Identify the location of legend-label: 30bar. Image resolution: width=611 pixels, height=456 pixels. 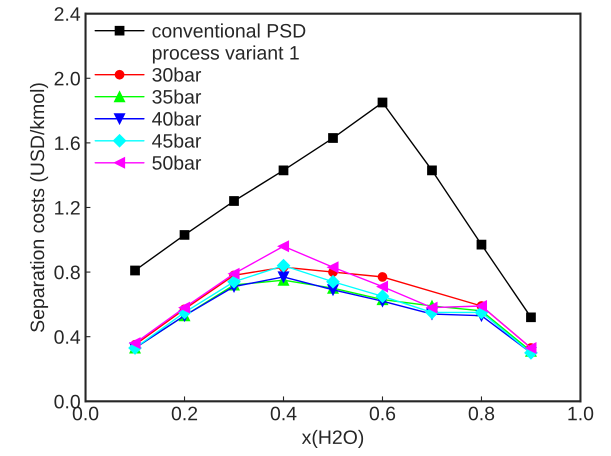
(177, 74).